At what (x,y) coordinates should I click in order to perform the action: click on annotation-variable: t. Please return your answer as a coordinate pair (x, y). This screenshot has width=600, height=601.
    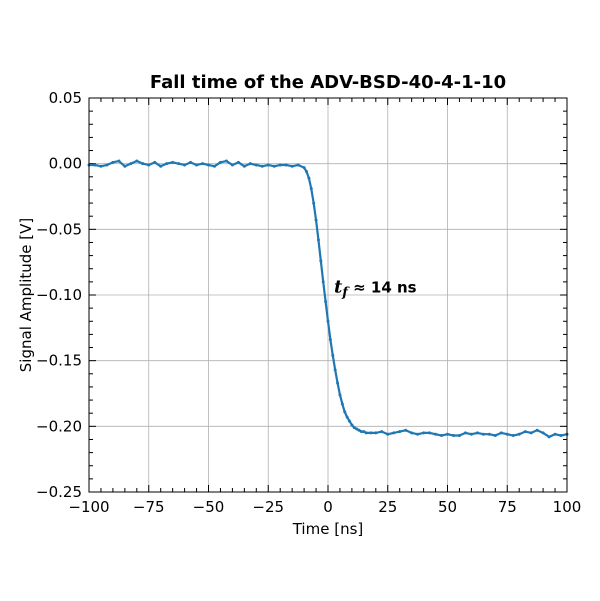
    Looking at the image, I should click on (338, 286).